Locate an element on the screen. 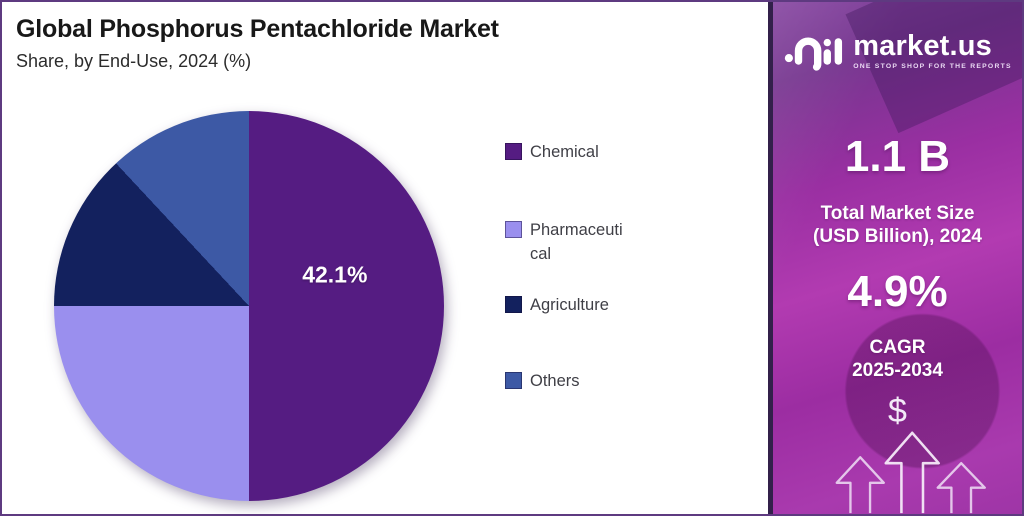  brand-logo: market.us ONE STOP SHOP FOR THE REPORTS is located at coordinates (897, 50).